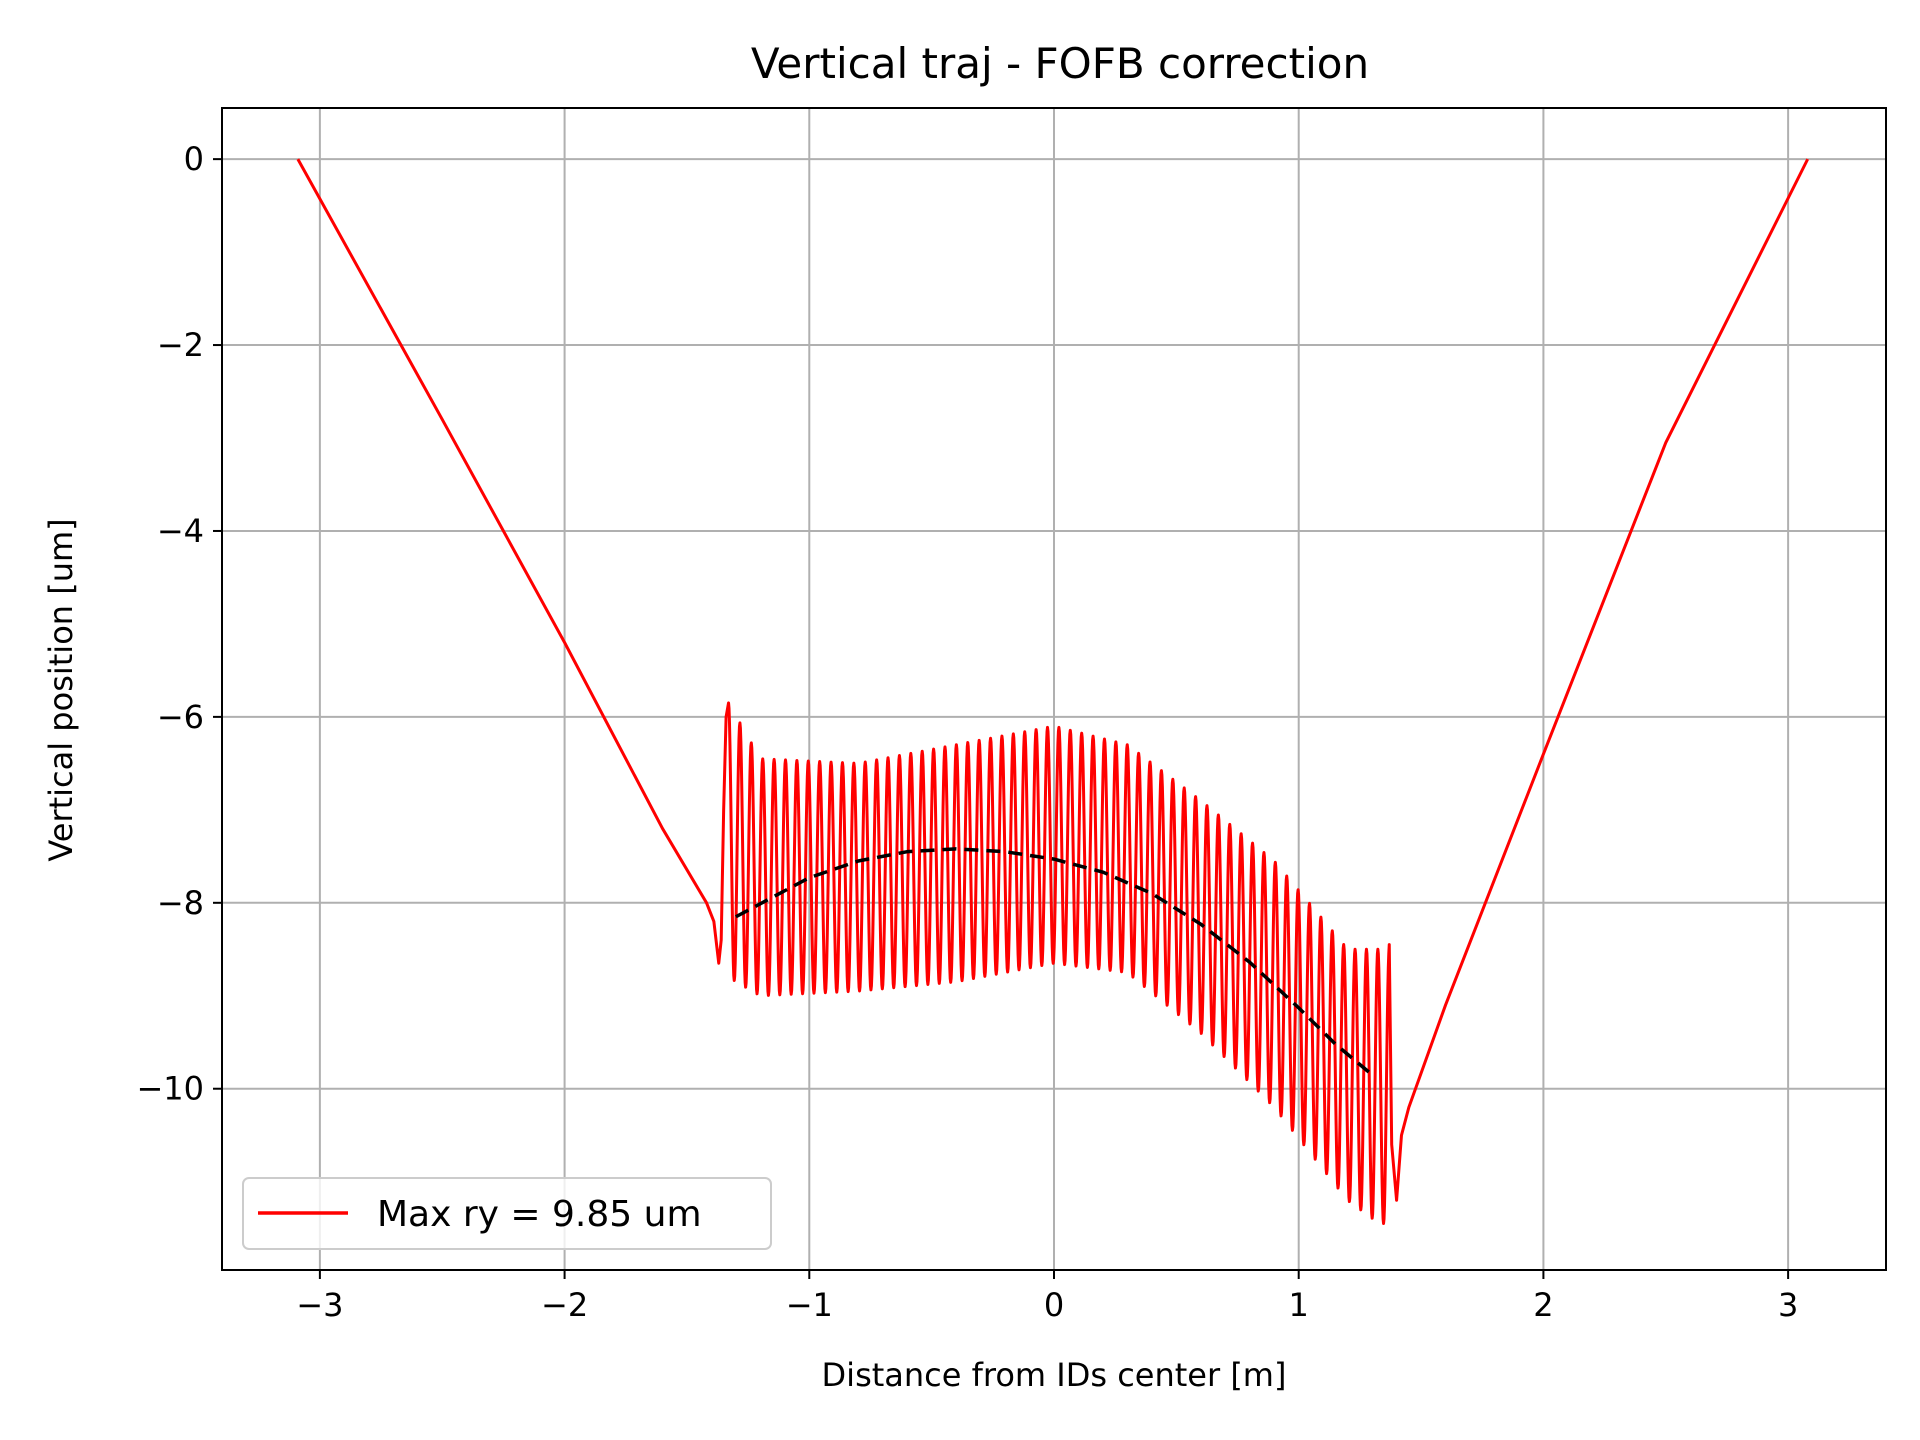 The width and height of the screenshot is (1920, 1440). Describe the element at coordinates (1054, 1305) in the screenshot. I see `x-tick-label: 0` at that location.